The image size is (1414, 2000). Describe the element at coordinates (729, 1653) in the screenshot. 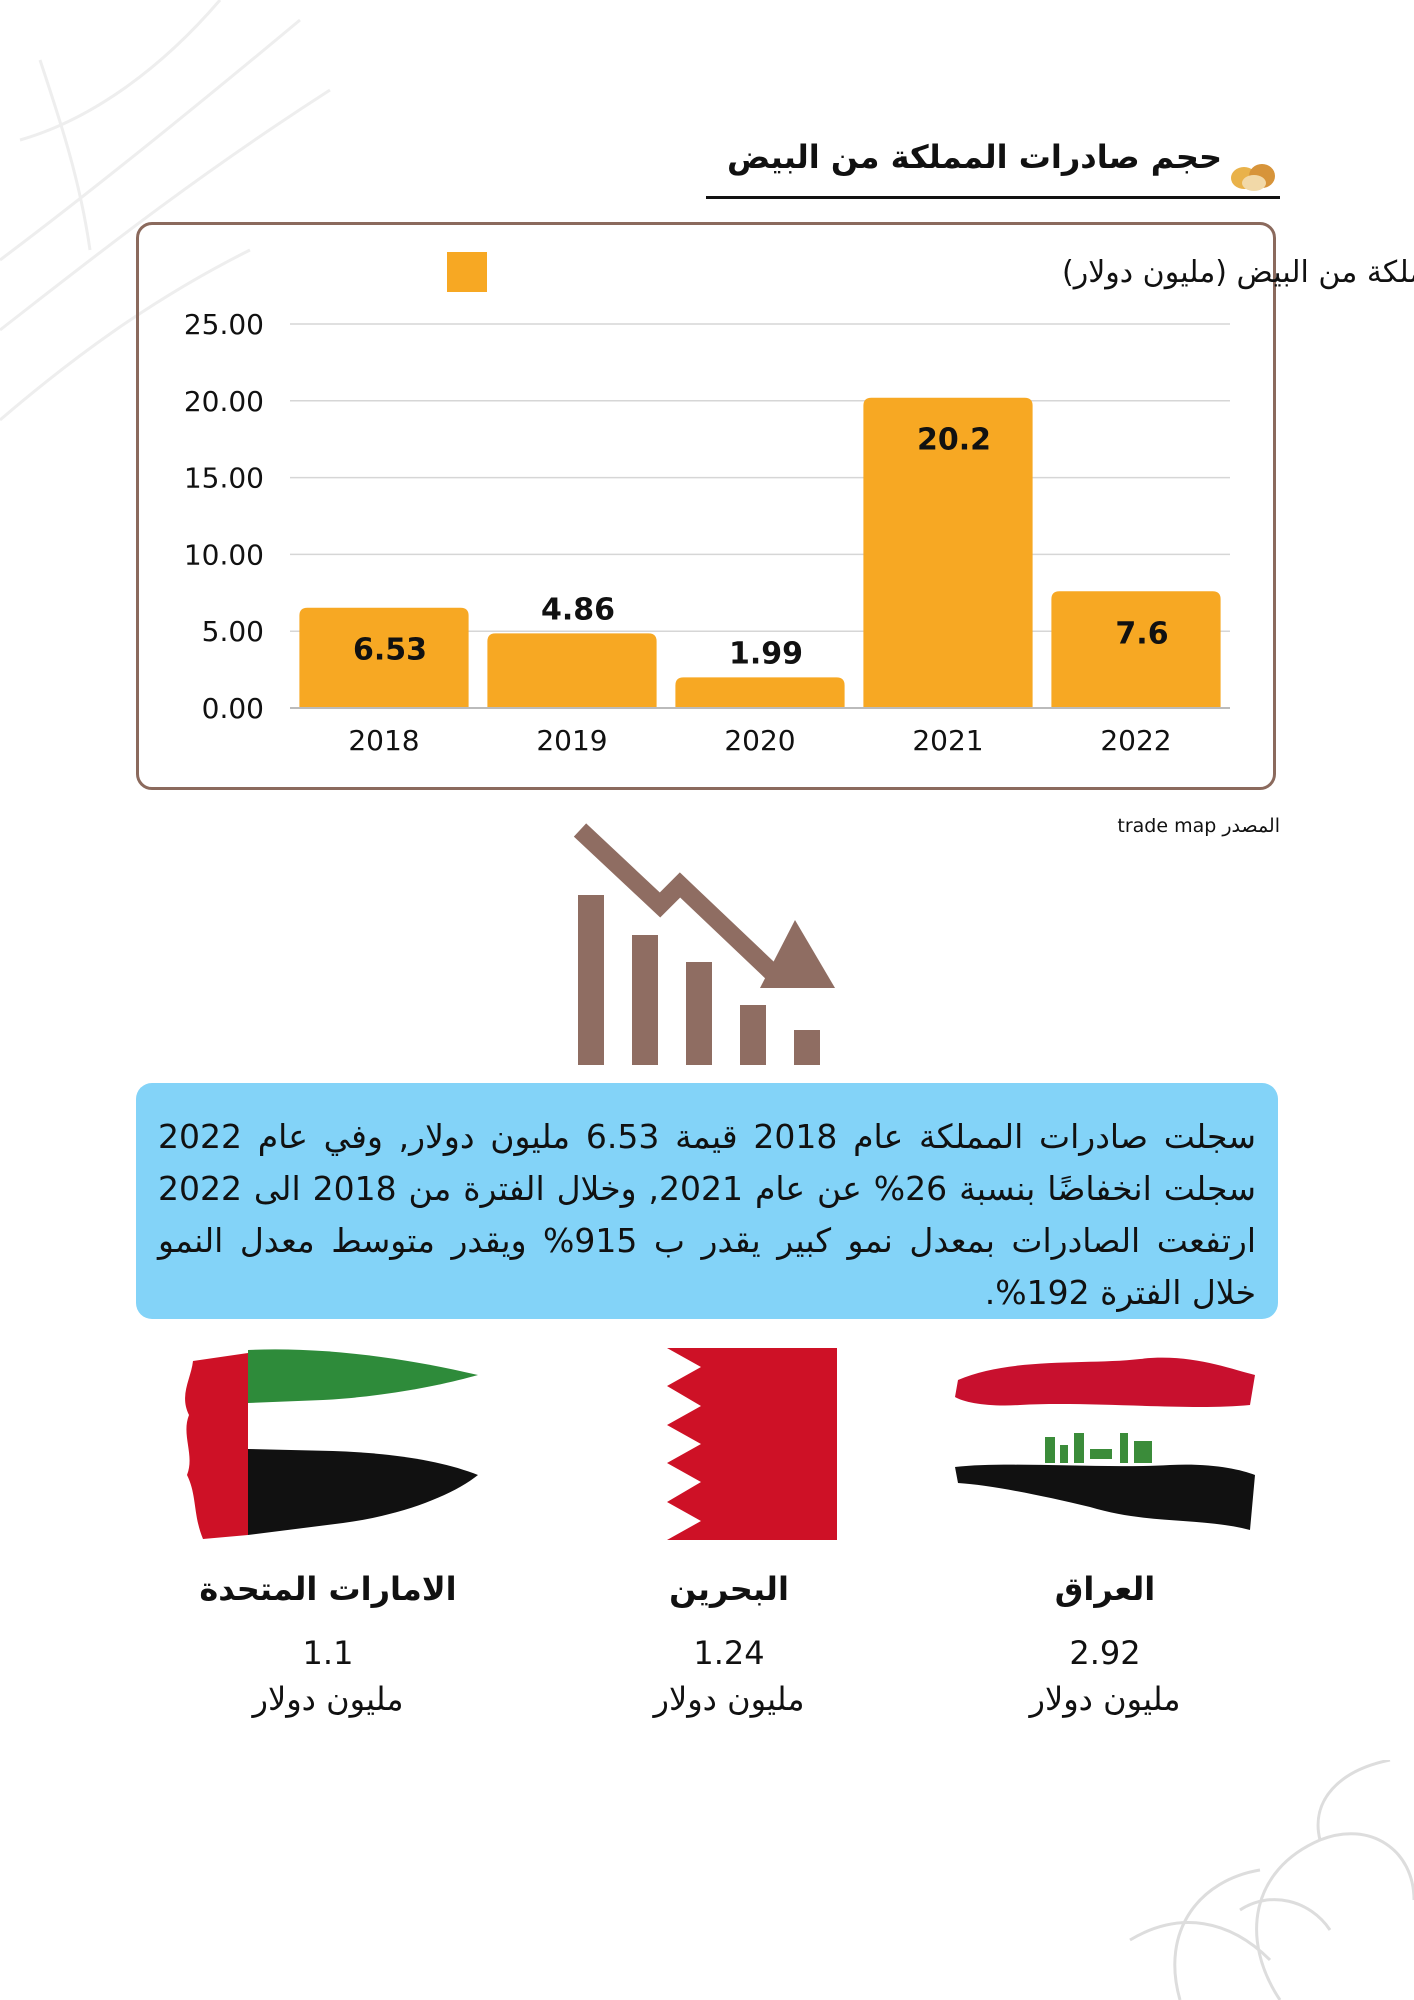

I see `country-value: 1.24` at that location.